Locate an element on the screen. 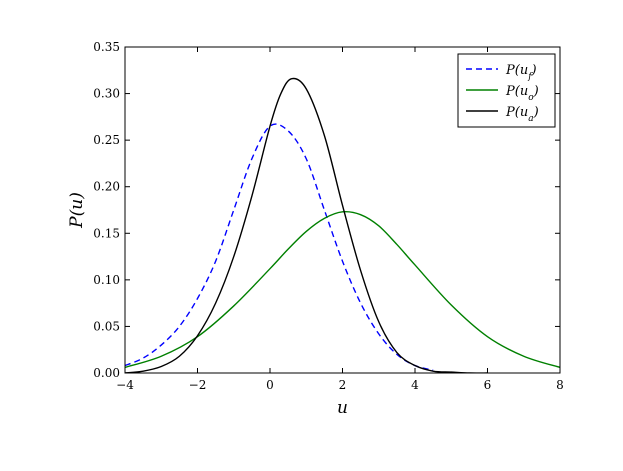 The image size is (623, 471). legend-label-f: P(uf) is located at coordinates (521, 72).